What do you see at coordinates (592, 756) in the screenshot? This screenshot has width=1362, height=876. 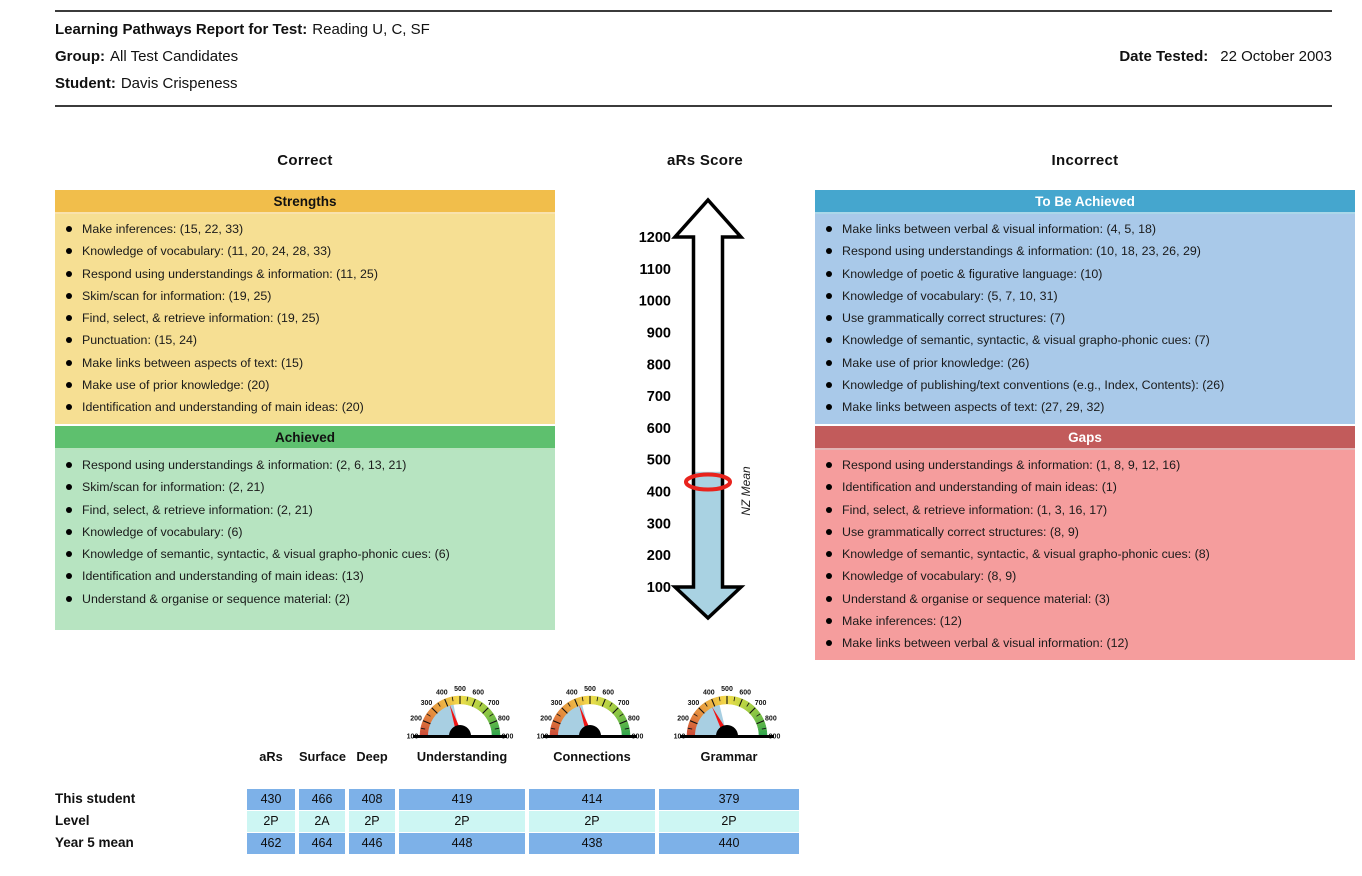 I see `score-column-header: Connections` at bounding box center [592, 756].